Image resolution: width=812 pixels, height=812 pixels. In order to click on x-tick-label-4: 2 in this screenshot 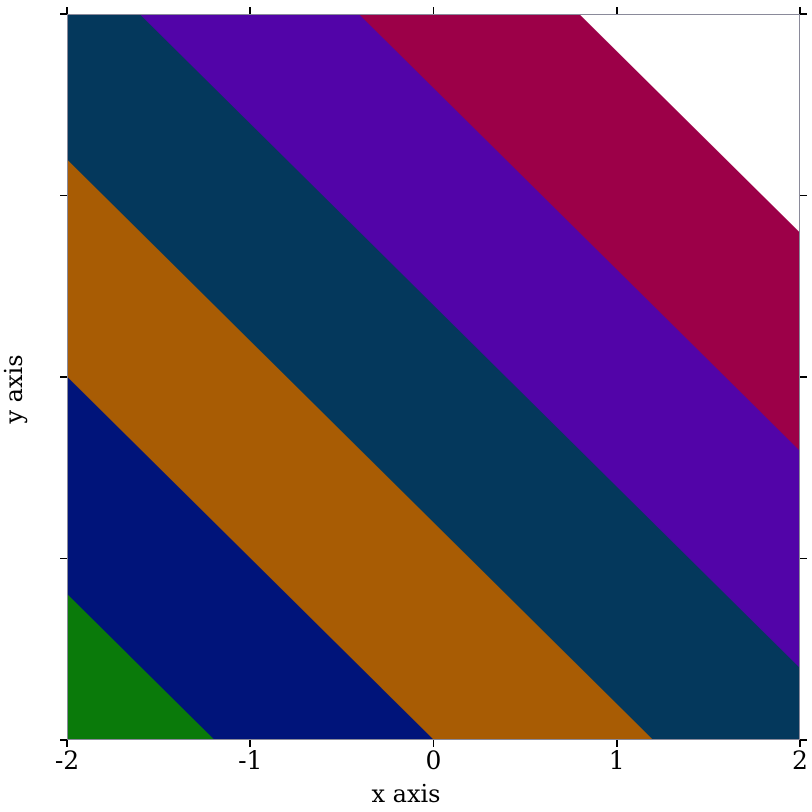, I will do `click(800, 760)`.